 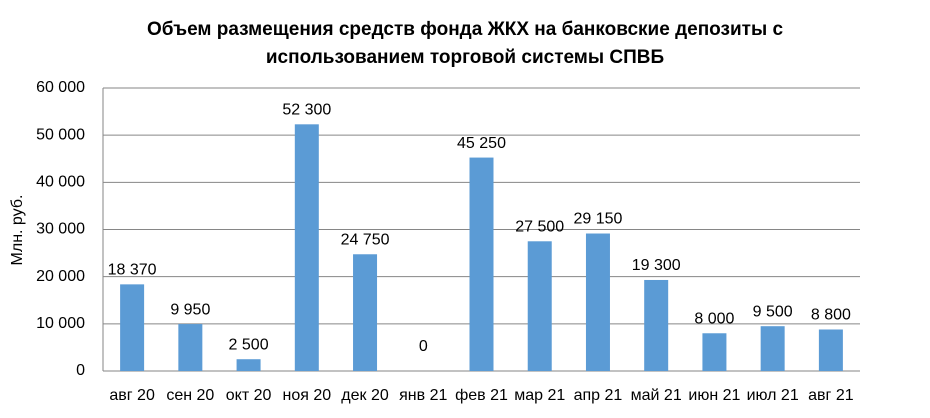 What do you see at coordinates (249, 395) in the screenshot?
I see `x-tick-label: окт 20` at bounding box center [249, 395].